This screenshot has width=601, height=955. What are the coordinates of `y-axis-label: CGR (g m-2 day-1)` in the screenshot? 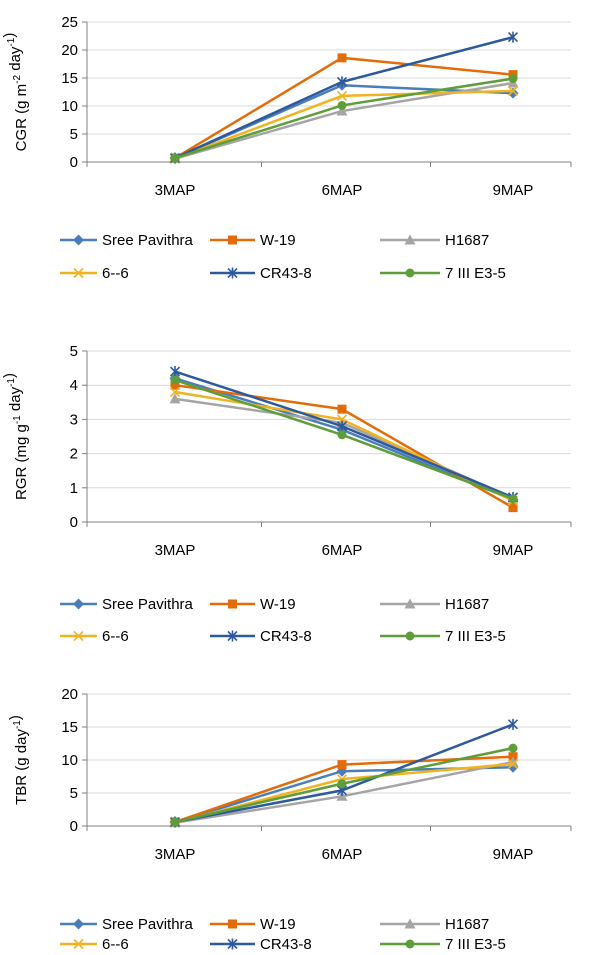 It's located at (15, 92).